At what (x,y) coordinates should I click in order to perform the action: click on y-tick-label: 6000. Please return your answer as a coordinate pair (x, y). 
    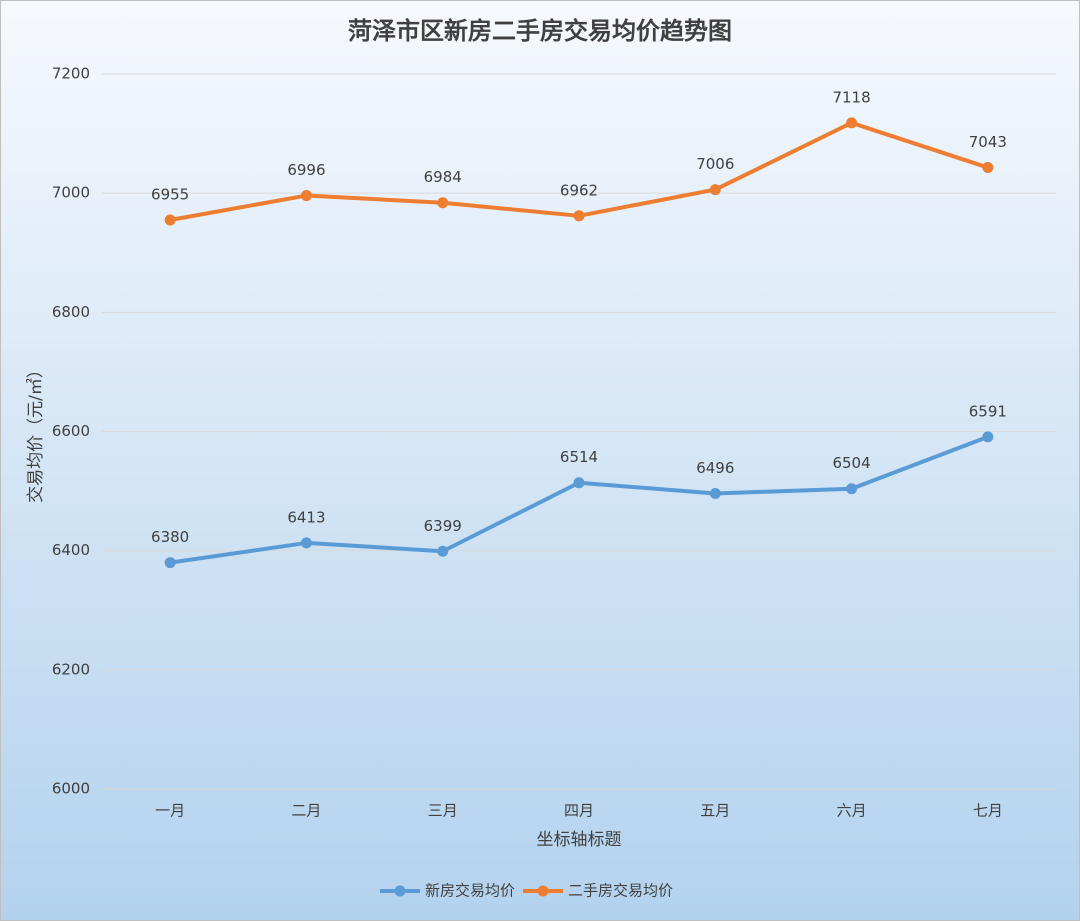
    Looking at the image, I should click on (71, 789).